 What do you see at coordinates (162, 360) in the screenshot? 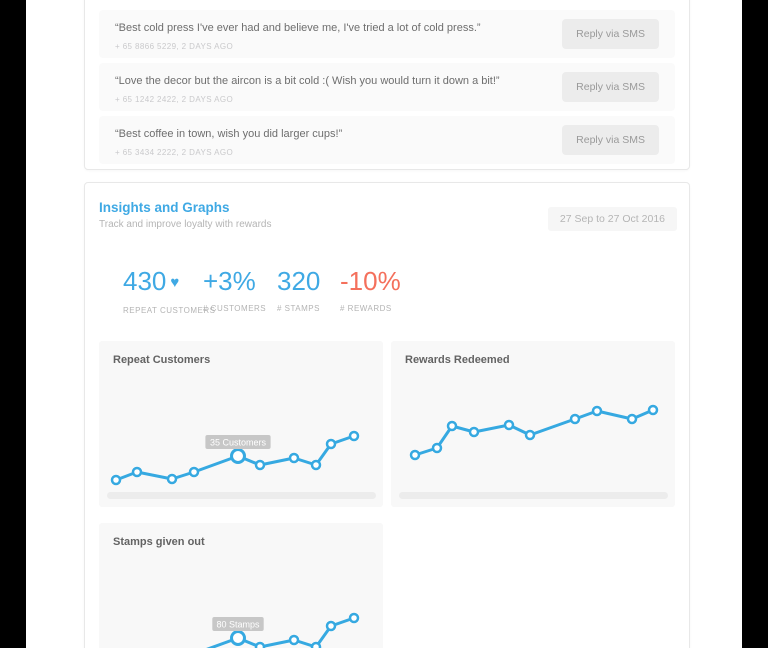
I see `chart-title: Repeat Customers` at bounding box center [162, 360].